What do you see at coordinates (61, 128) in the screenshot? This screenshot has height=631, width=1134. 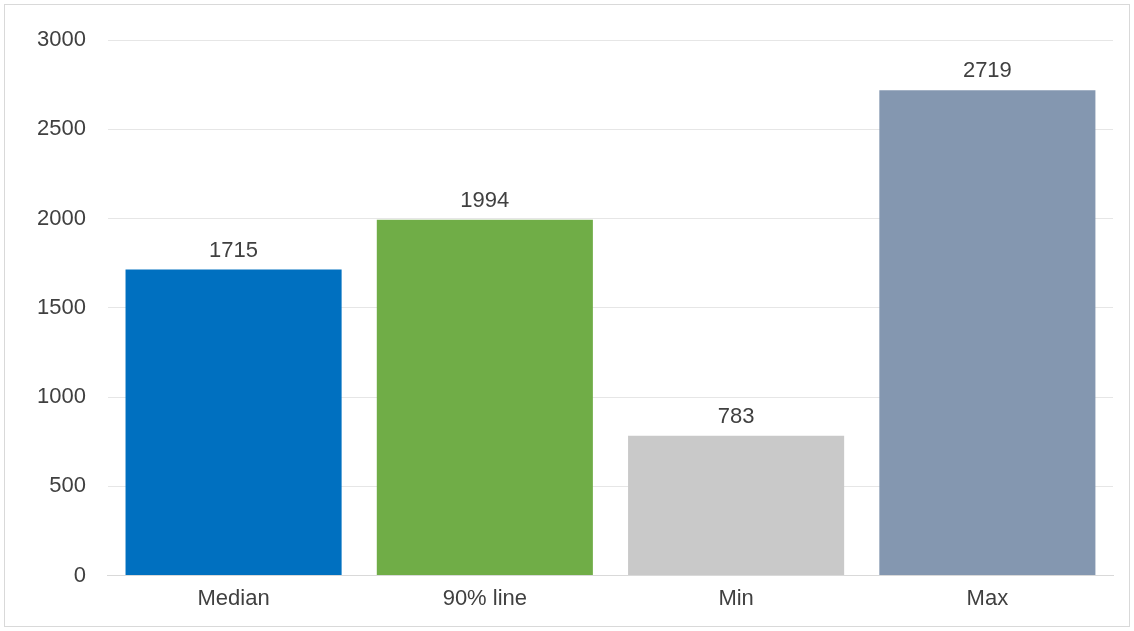 I see `y-tick-label: 2500` at bounding box center [61, 128].